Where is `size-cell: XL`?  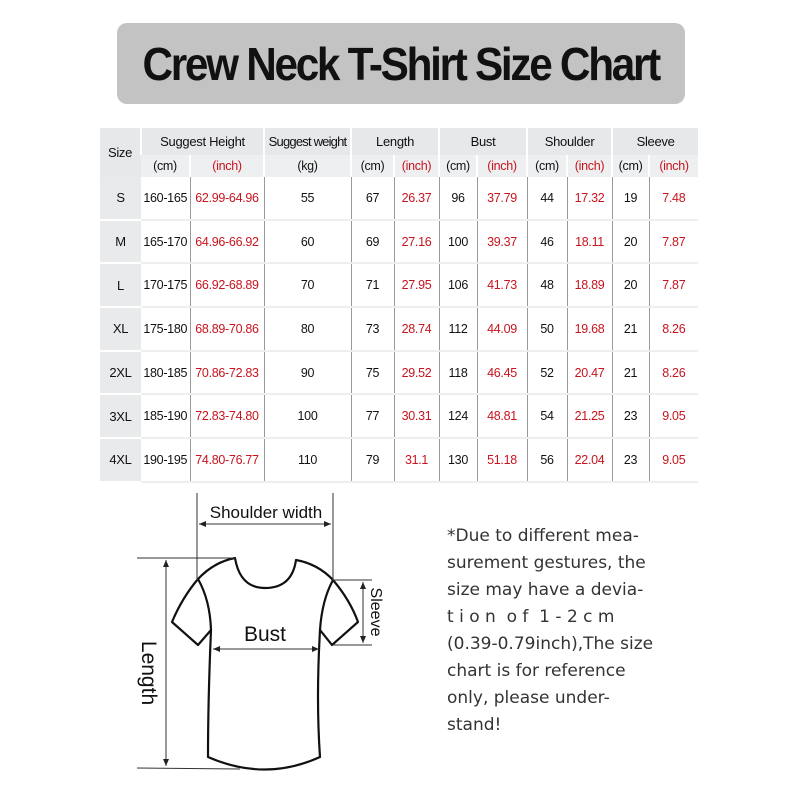 size-cell: XL is located at coordinates (120, 329).